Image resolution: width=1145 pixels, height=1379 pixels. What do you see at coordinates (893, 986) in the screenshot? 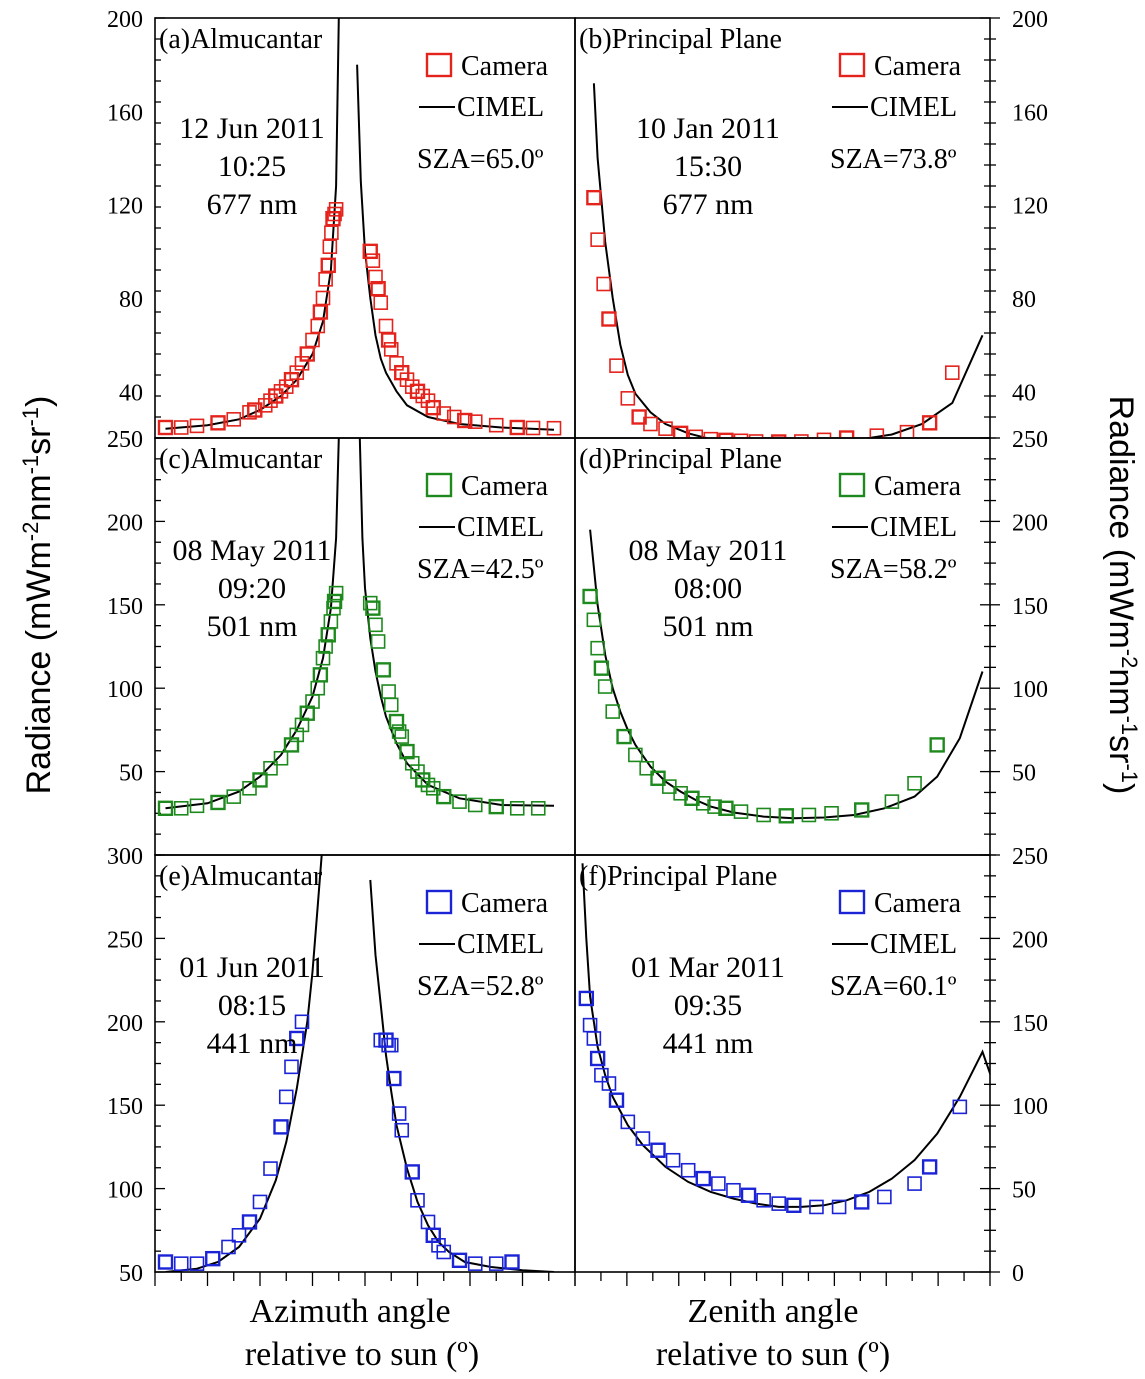
I see `sza-label: SZA=60.1º` at bounding box center [893, 986].